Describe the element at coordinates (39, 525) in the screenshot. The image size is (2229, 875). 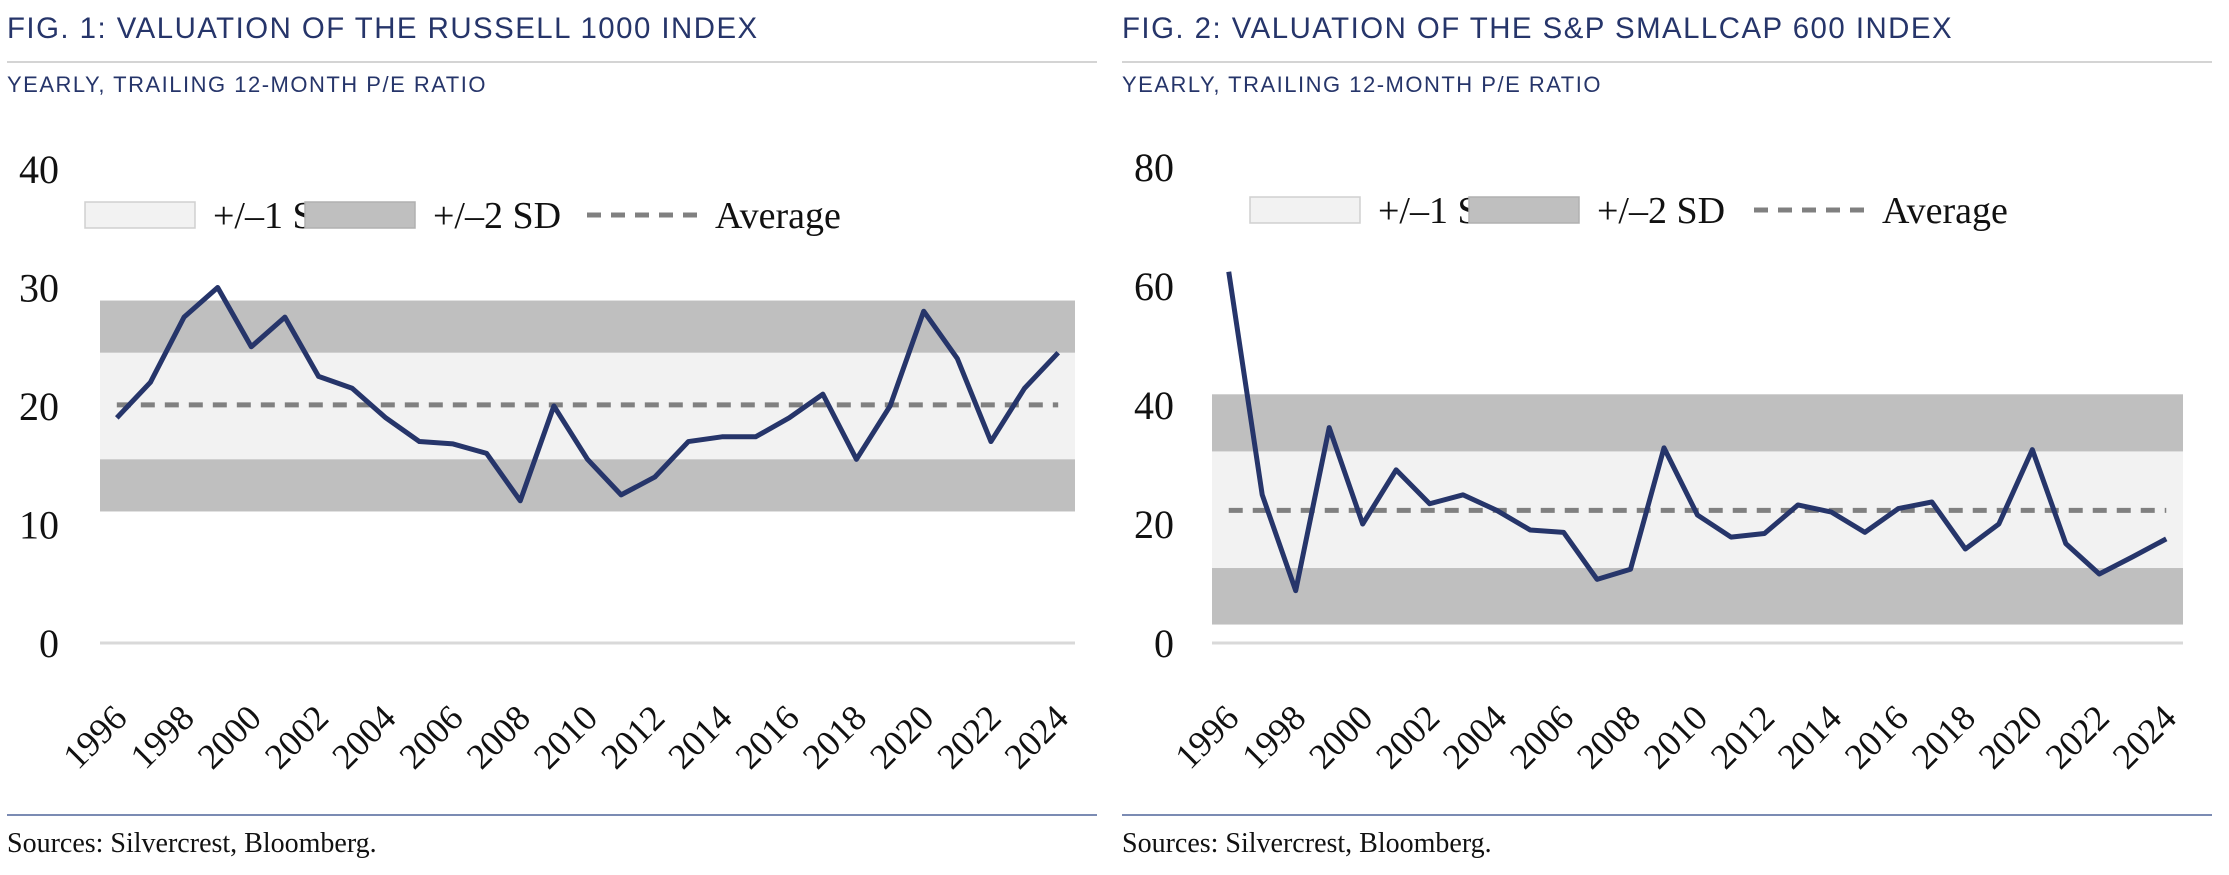
I see `y-tick-label: 10` at that location.